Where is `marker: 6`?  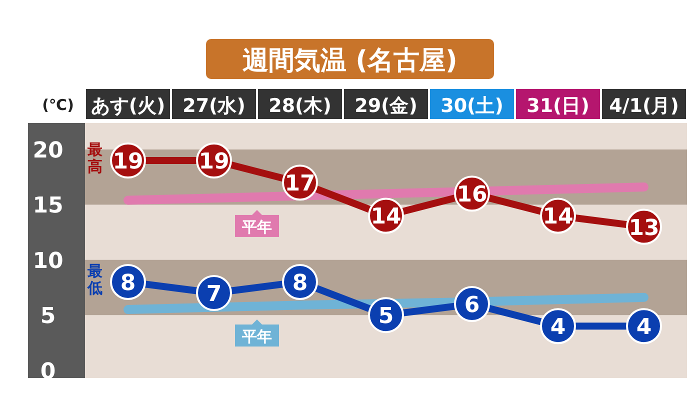 marker: 6 is located at coordinates (472, 304).